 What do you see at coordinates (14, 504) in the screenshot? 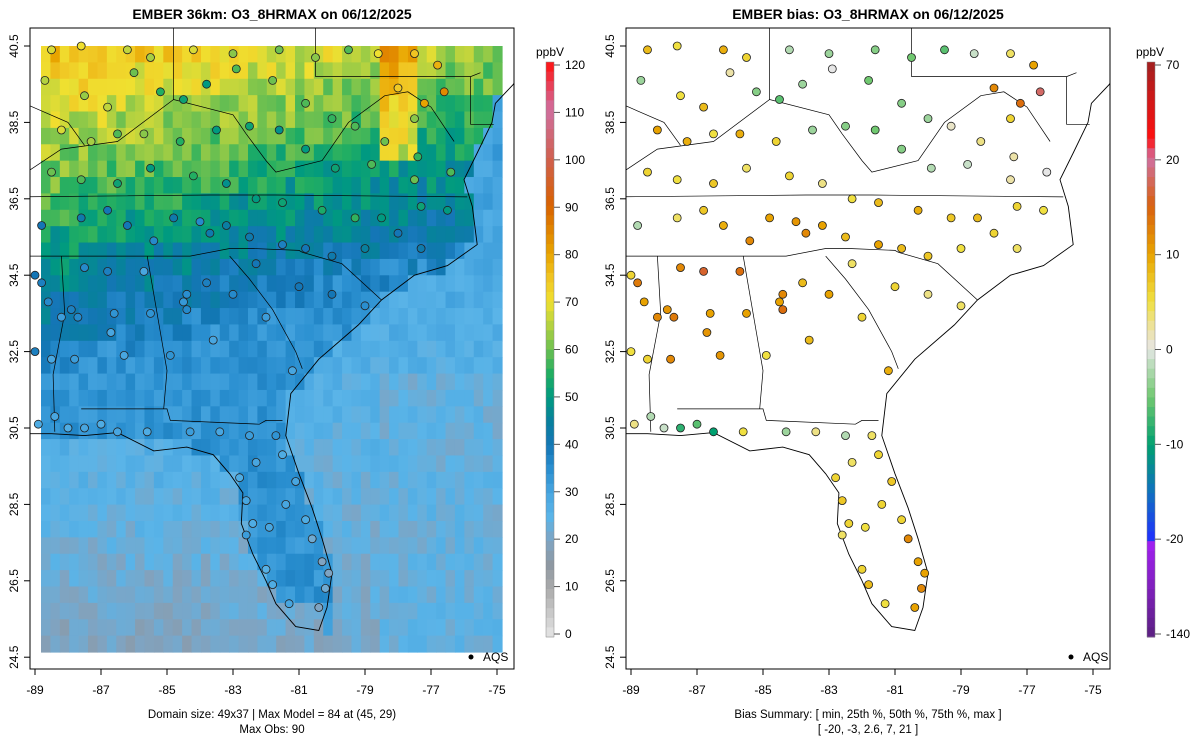
I see `lat-tick-label: 28.5` at bounding box center [14, 504].